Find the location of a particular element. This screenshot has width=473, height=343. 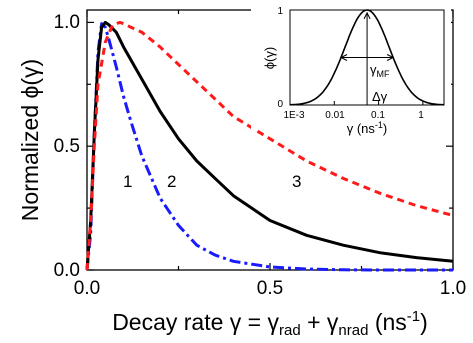

inset-distribution-curve is located at coordinates (367, 57).